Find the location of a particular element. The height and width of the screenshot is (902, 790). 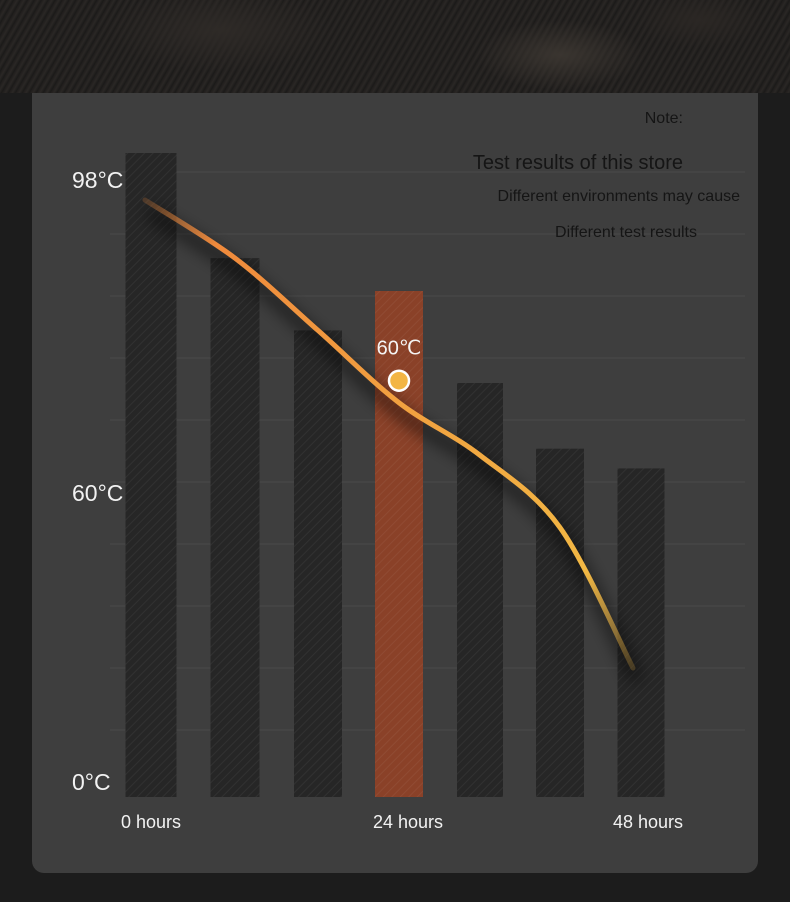

y-tick-label: 98°C is located at coordinates (97, 180).